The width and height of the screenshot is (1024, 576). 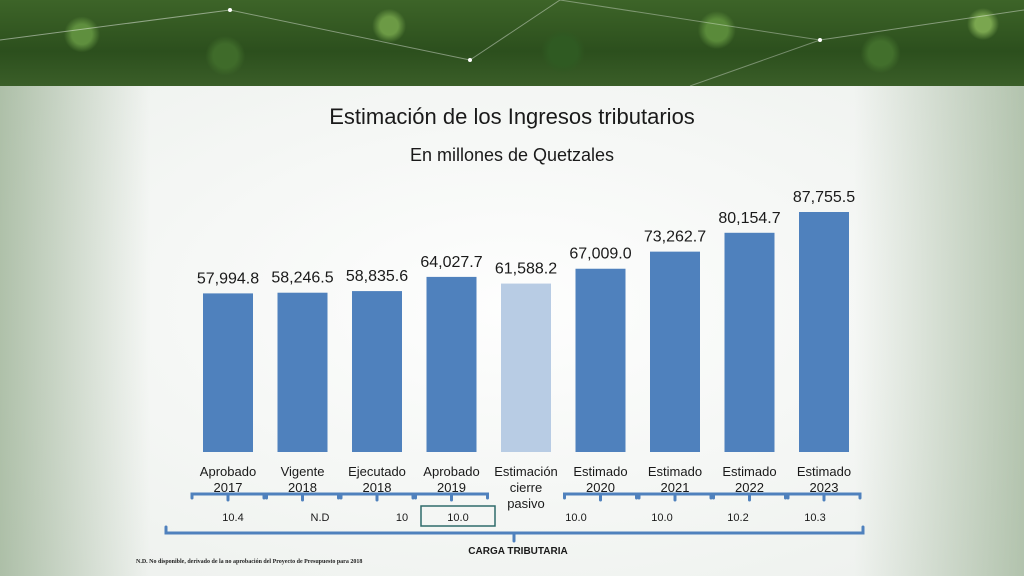 What do you see at coordinates (749, 218) in the screenshot?
I see `data-label-7: 80,154.7` at bounding box center [749, 218].